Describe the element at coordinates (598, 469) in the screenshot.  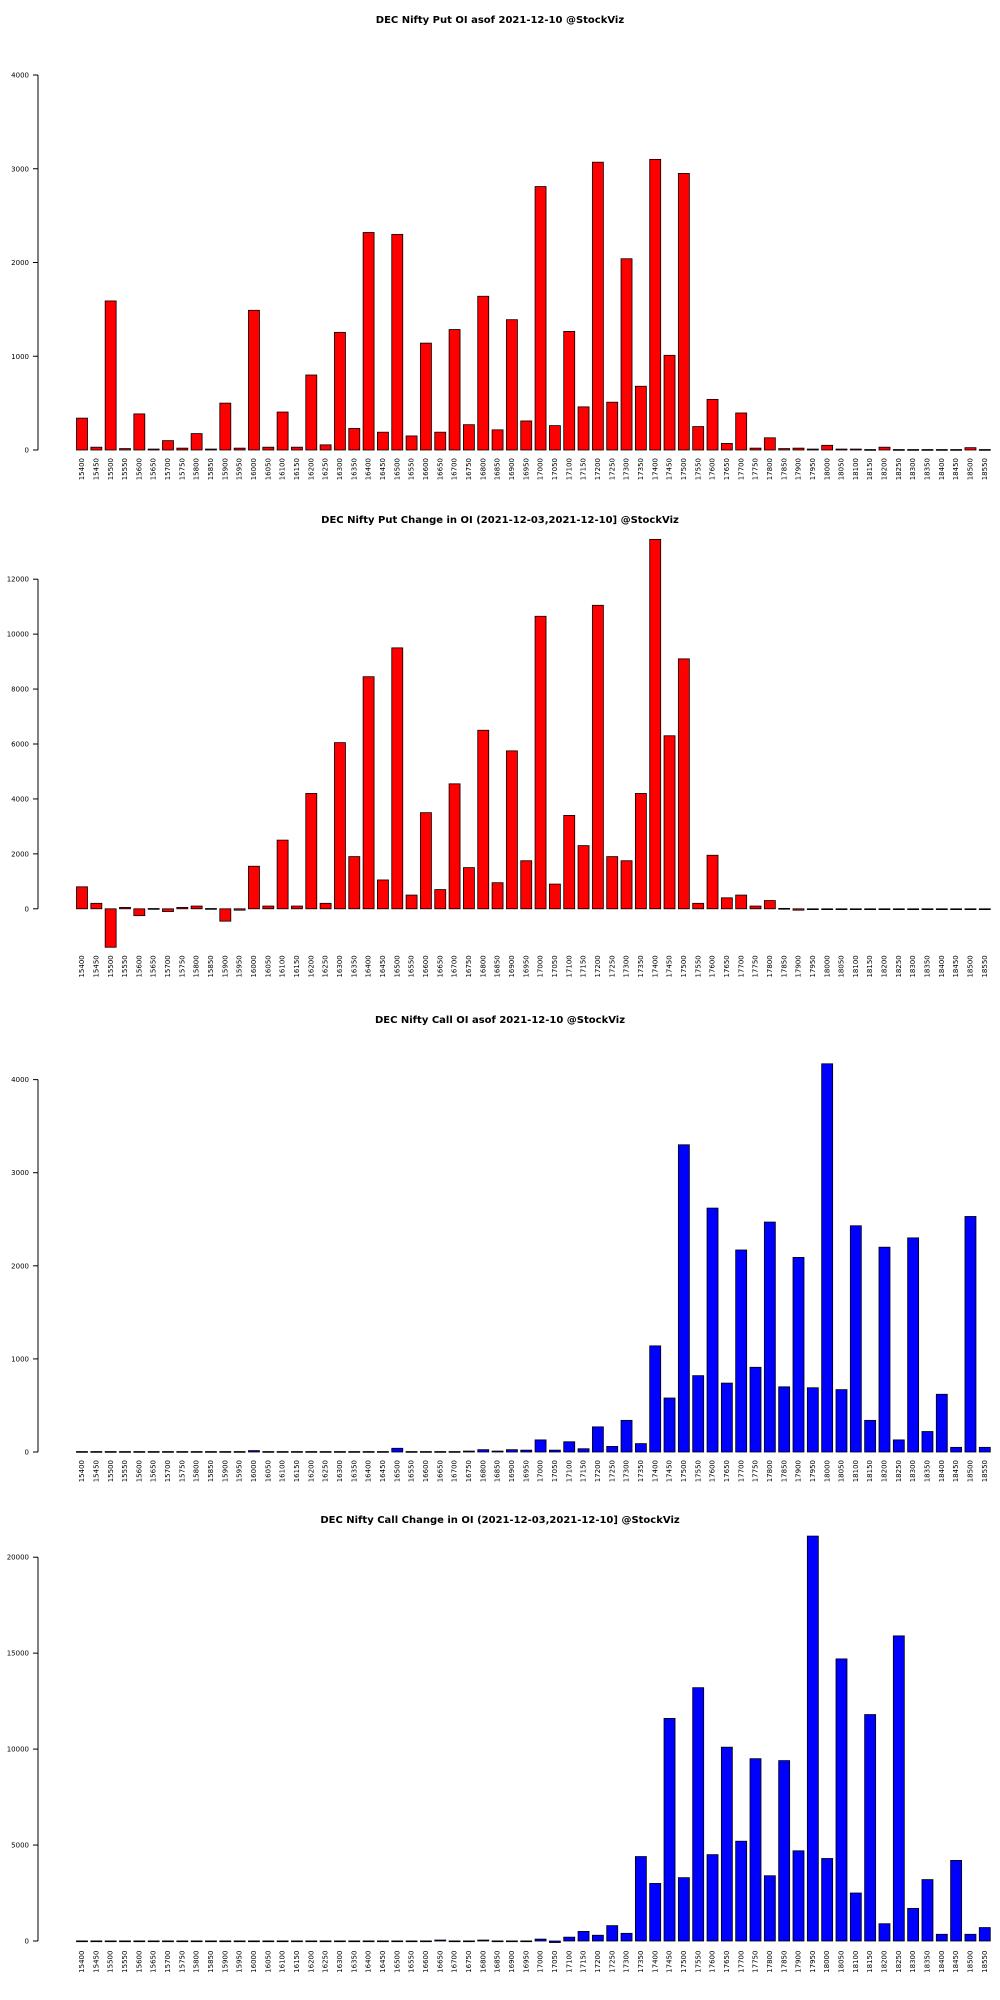
I see `x-tick-label: 17200` at that location.